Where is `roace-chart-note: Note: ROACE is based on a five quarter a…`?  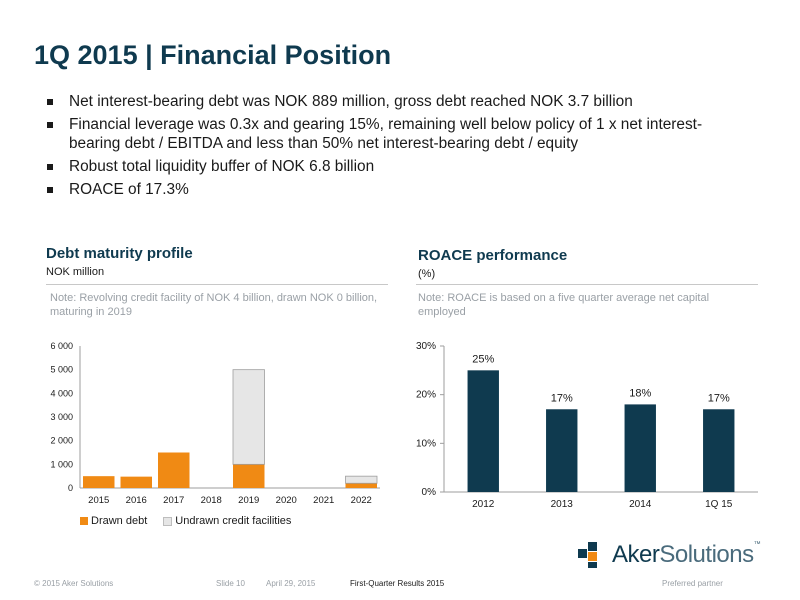 roace-chart-note: Note: ROACE is based on a five quarter a… is located at coordinates (564, 305).